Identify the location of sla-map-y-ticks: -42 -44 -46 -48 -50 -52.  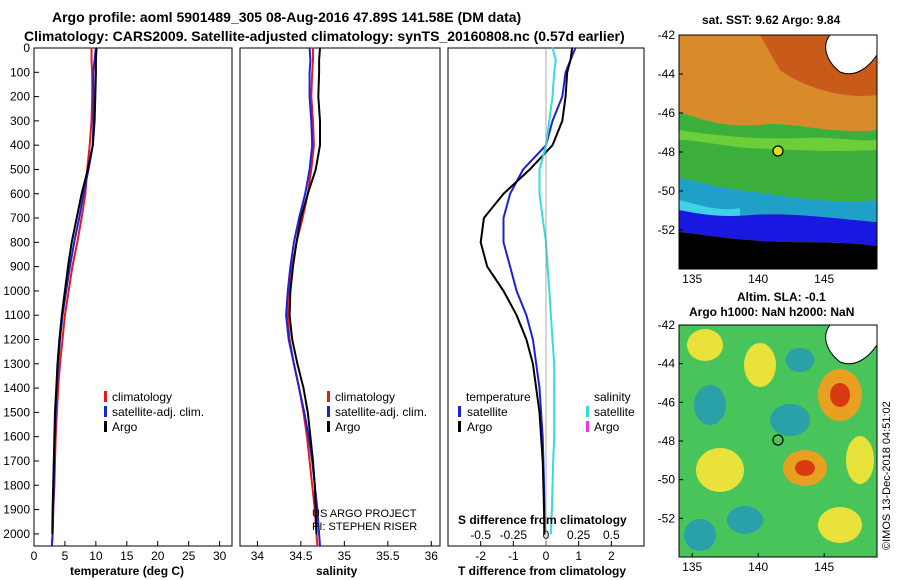
(670, 421).